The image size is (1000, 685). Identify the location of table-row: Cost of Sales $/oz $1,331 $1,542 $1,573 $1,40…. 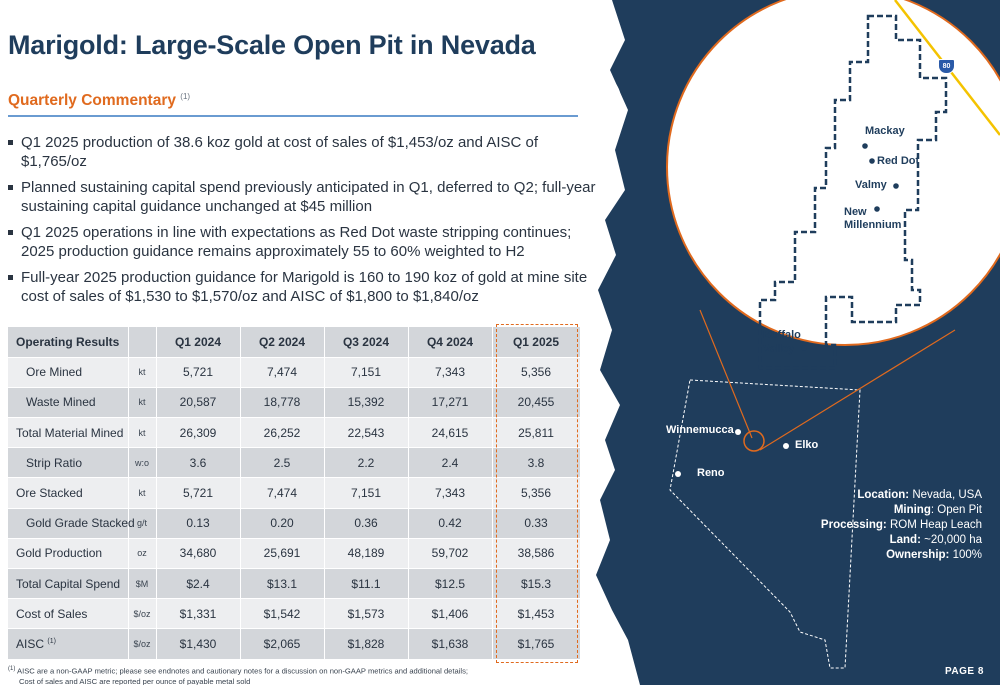
(294, 614).